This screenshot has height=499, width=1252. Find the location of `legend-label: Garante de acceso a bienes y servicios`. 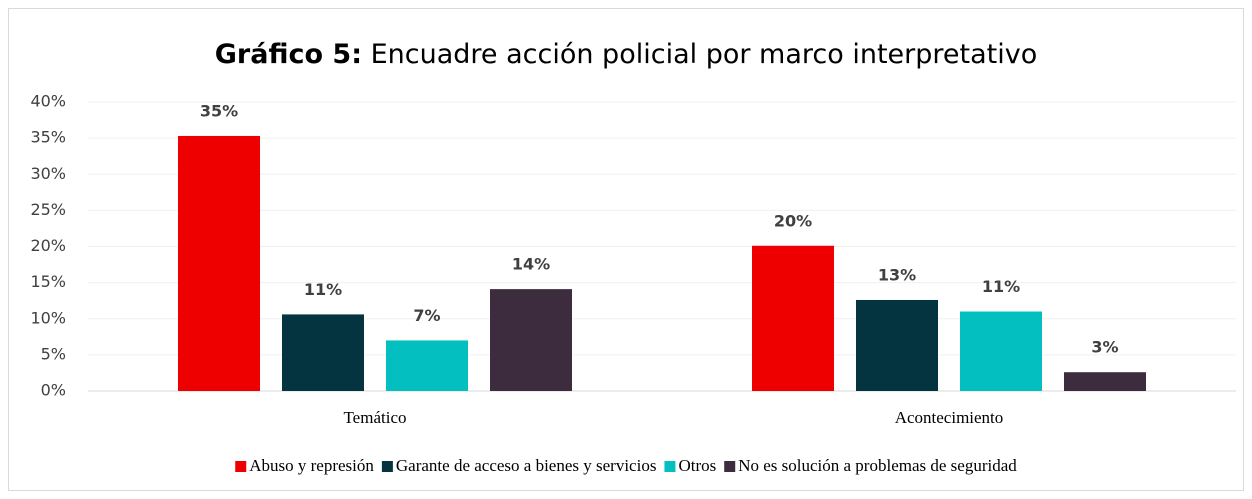

legend-label: Garante de acceso a bienes y servicios is located at coordinates (526, 465).